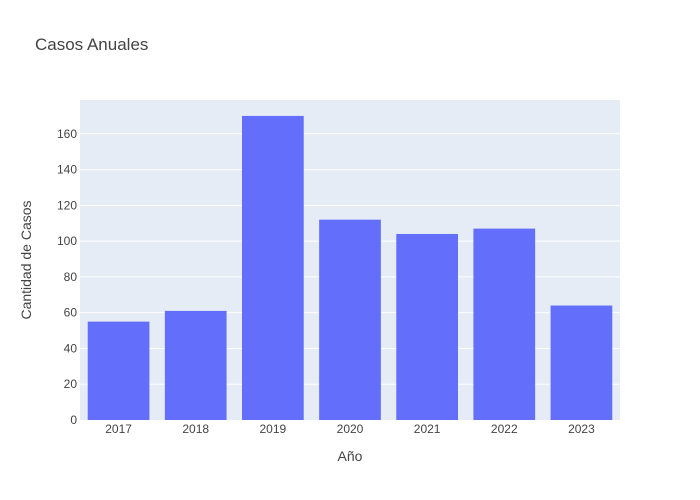  Describe the element at coordinates (71, 348) in the screenshot. I see `y-tick-label: 40` at that location.